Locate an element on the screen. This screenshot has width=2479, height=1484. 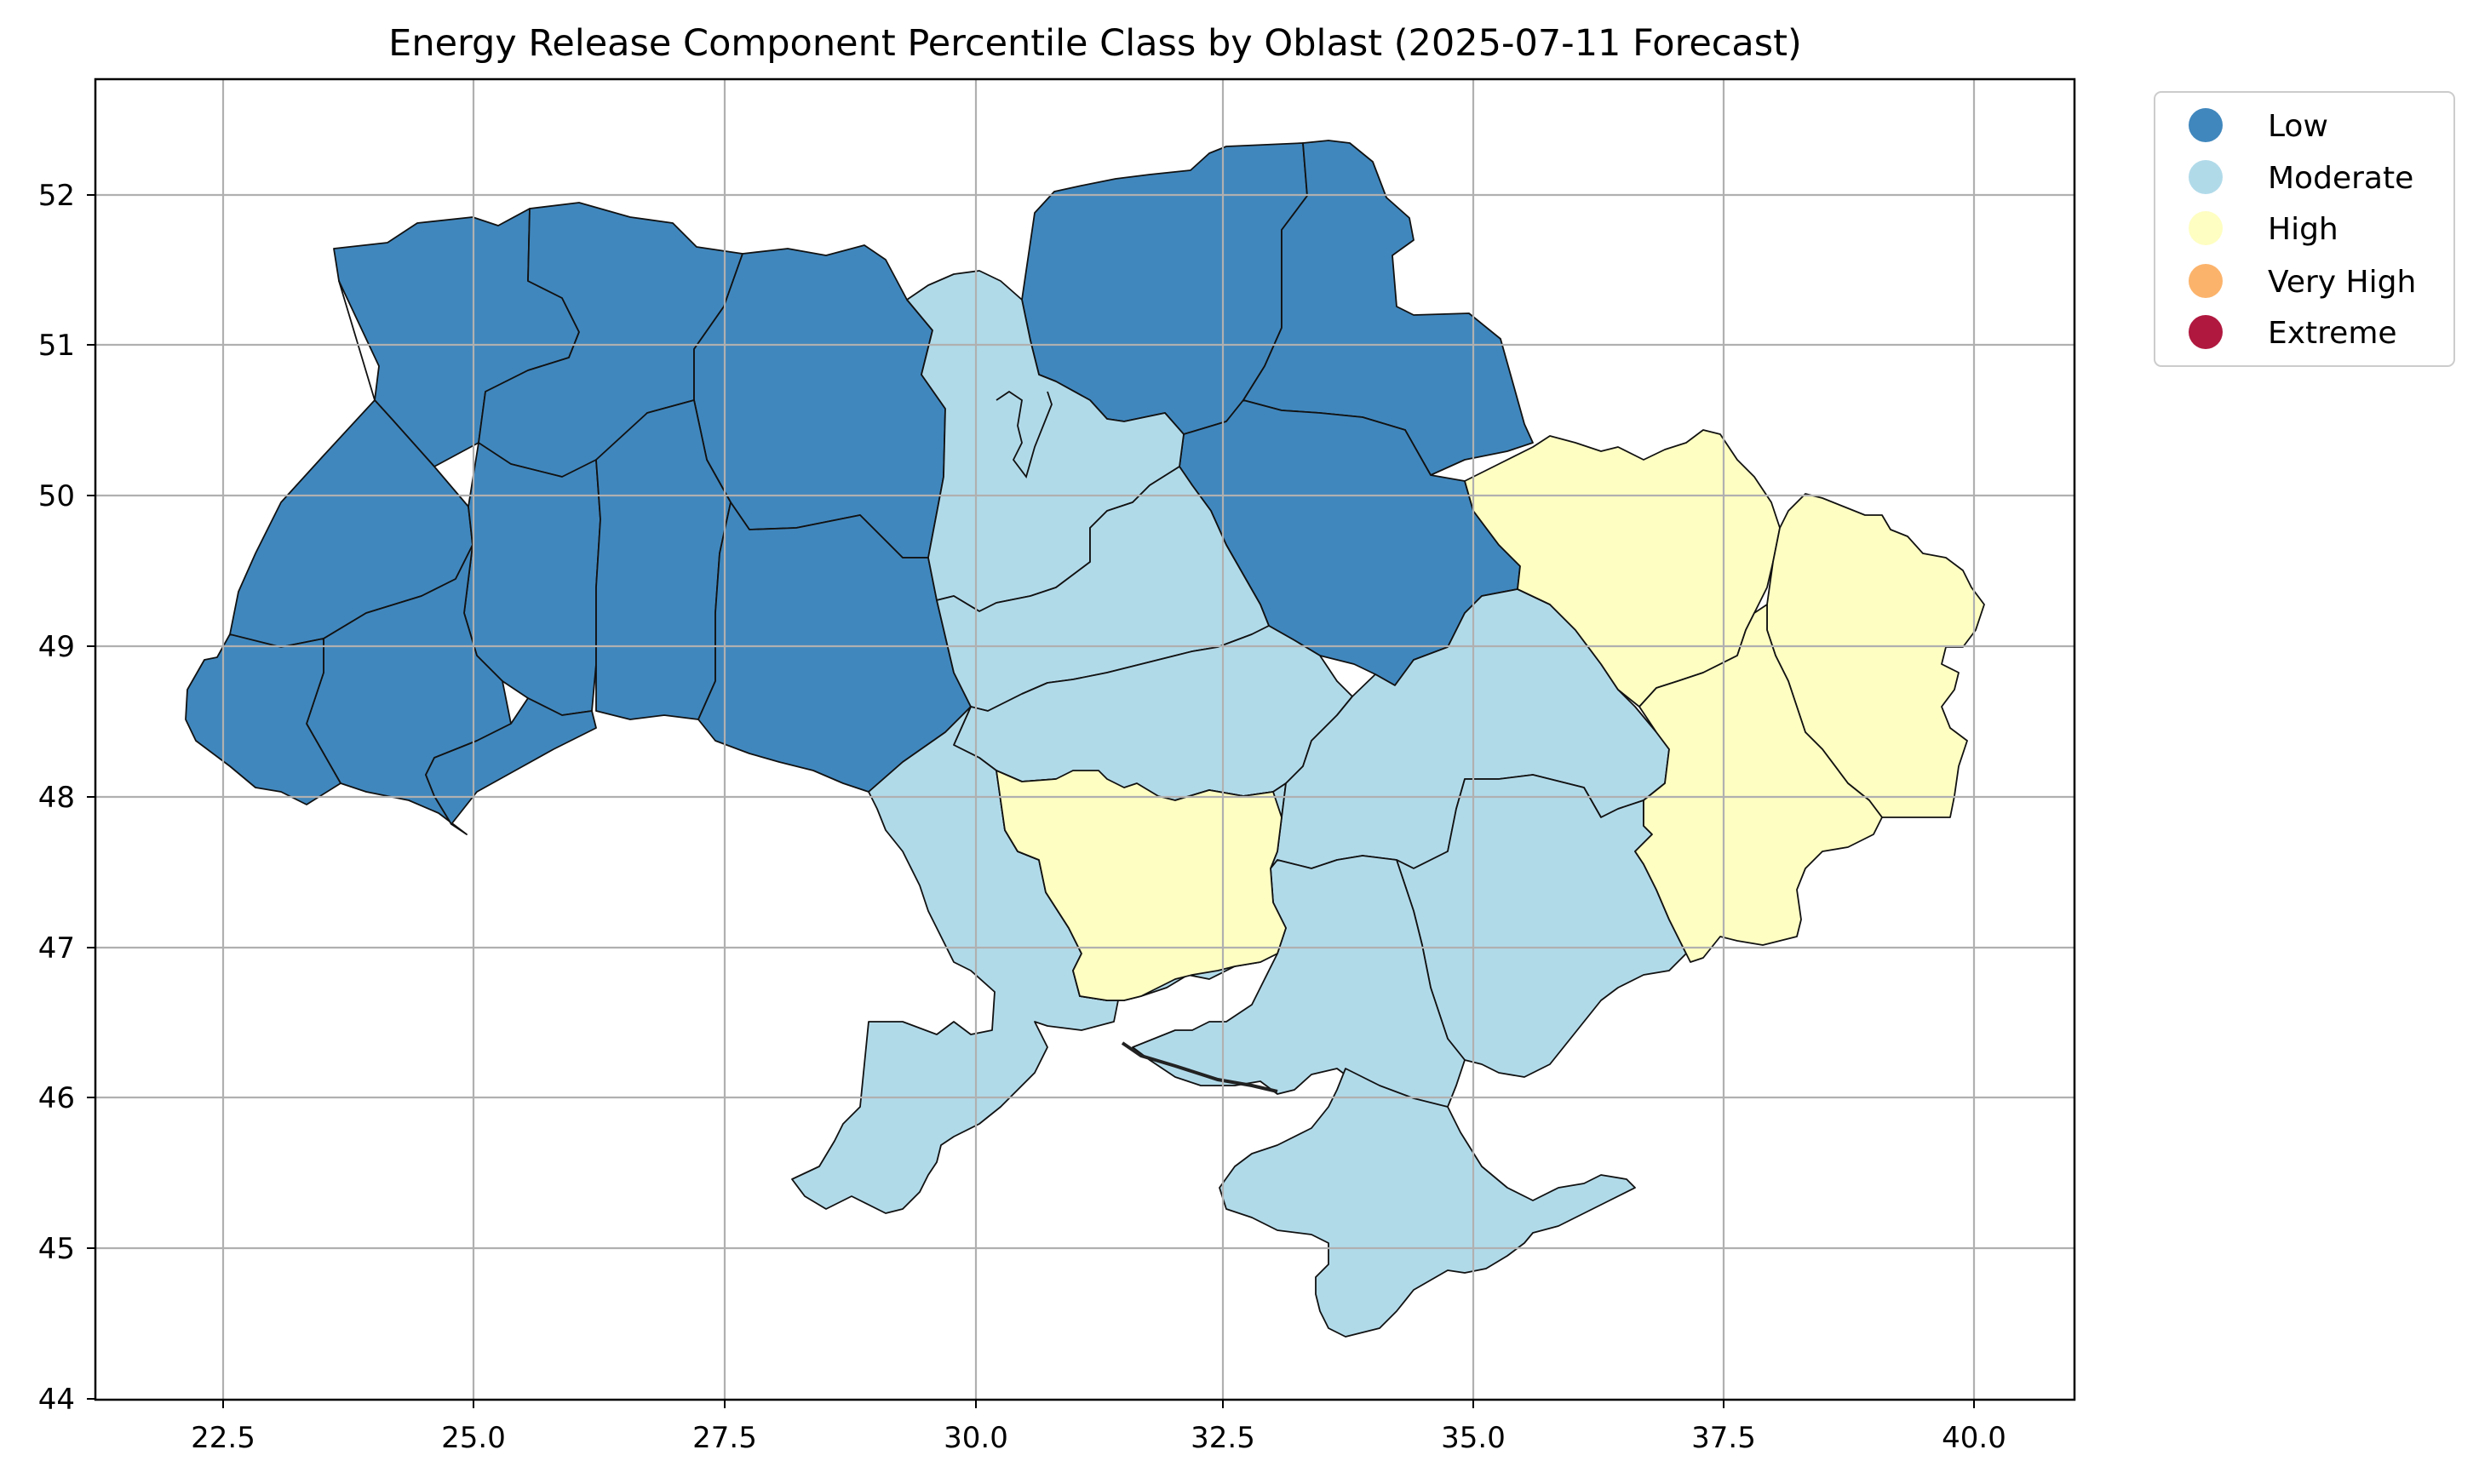
legend-label: Moderate is located at coordinates (2340, 179).